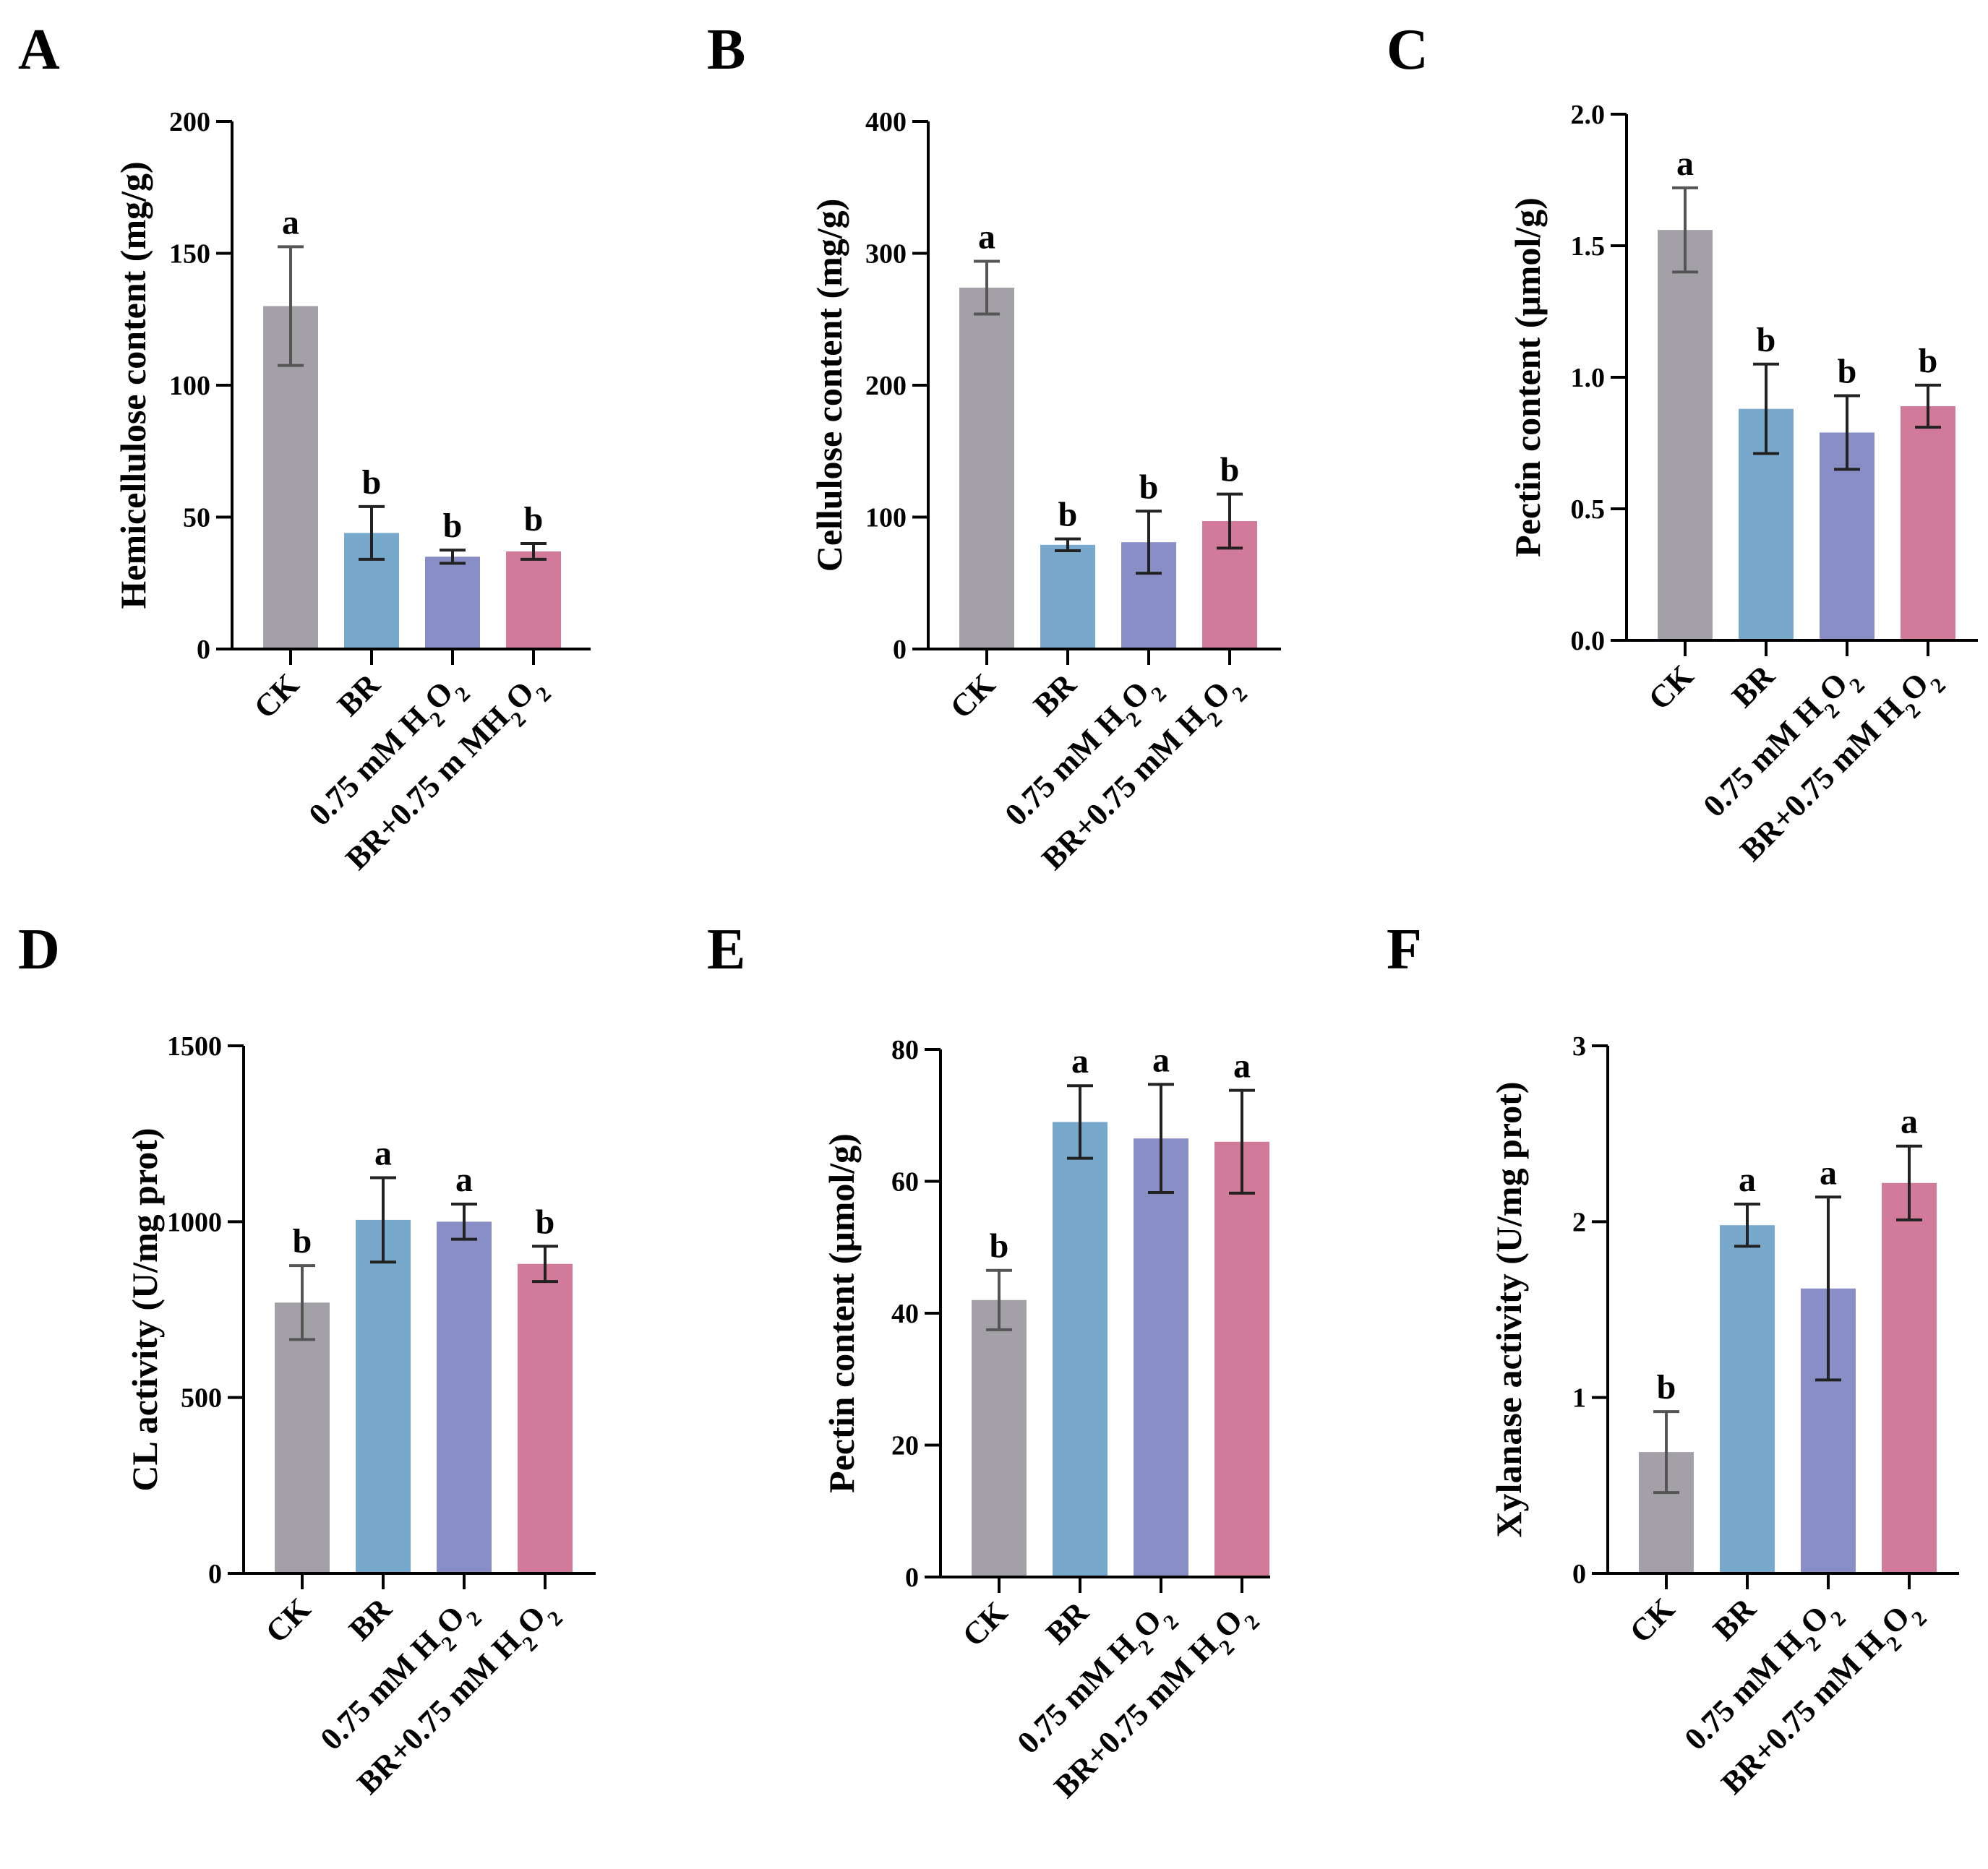  I want to click on panel-letter: E, so click(726, 949).